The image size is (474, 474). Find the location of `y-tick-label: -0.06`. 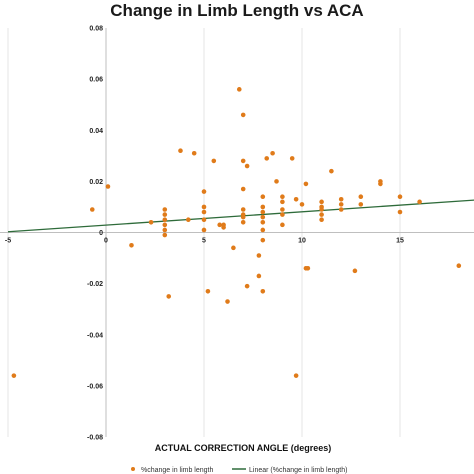

y-tick-label: -0.06 is located at coordinates (95, 386).